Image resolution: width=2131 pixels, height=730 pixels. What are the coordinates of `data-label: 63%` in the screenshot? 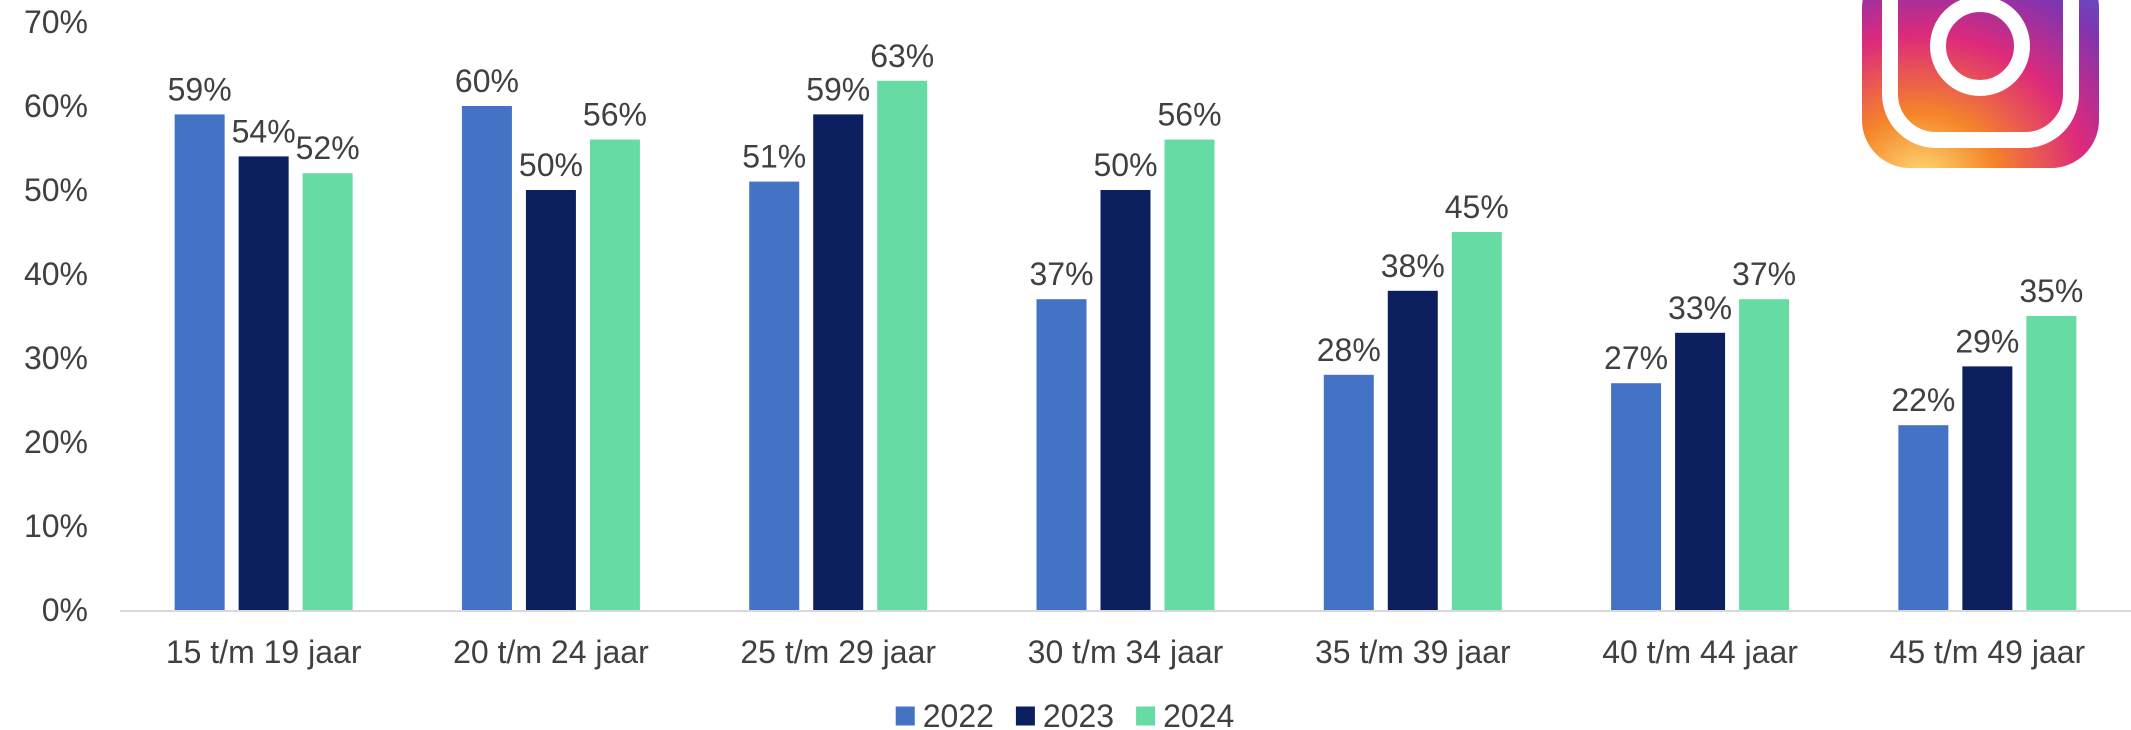 It's located at (902, 56).